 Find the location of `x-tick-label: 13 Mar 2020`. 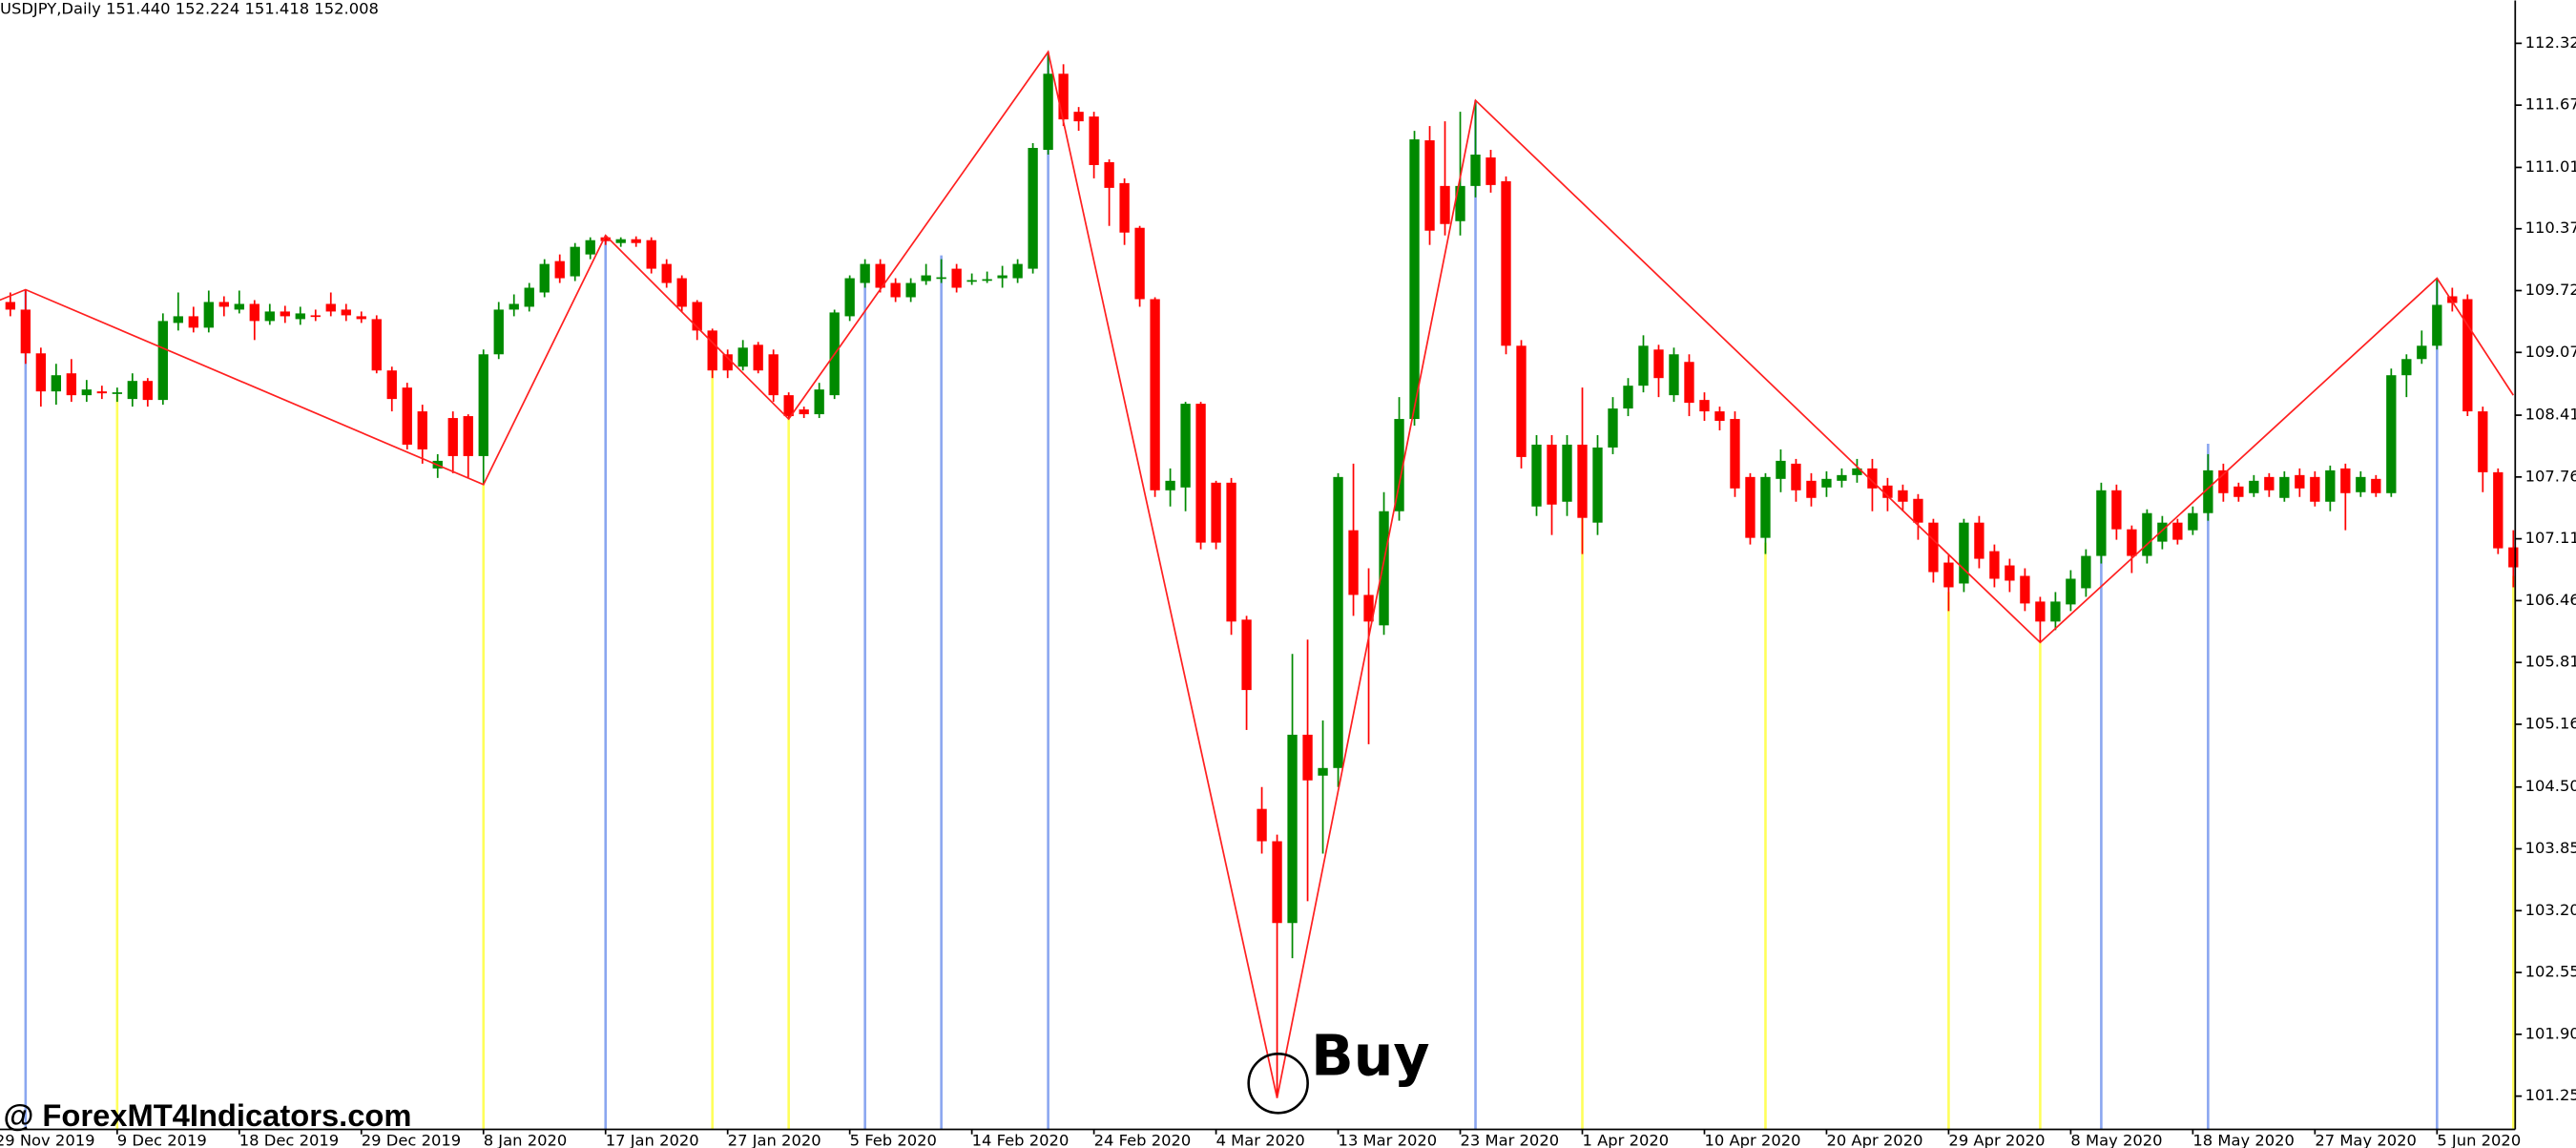

x-tick-label: 13 Mar 2020 is located at coordinates (1388, 1140).